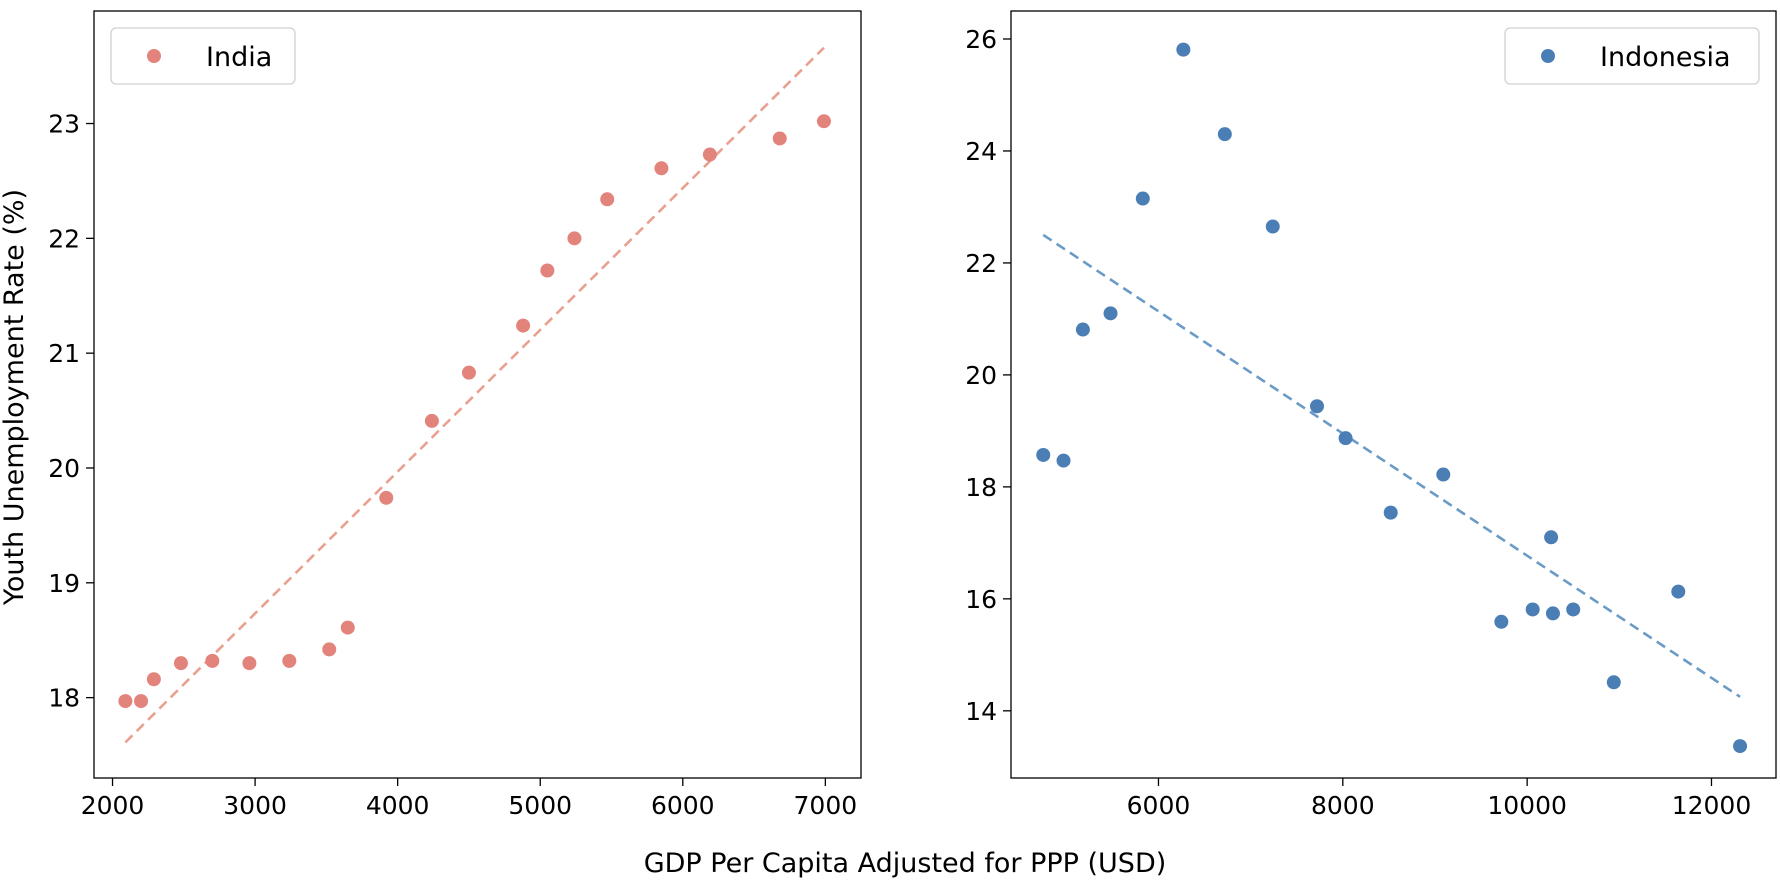  What do you see at coordinates (398, 805) in the screenshot?
I see `india-x-tick-label-4000: 4000` at bounding box center [398, 805].